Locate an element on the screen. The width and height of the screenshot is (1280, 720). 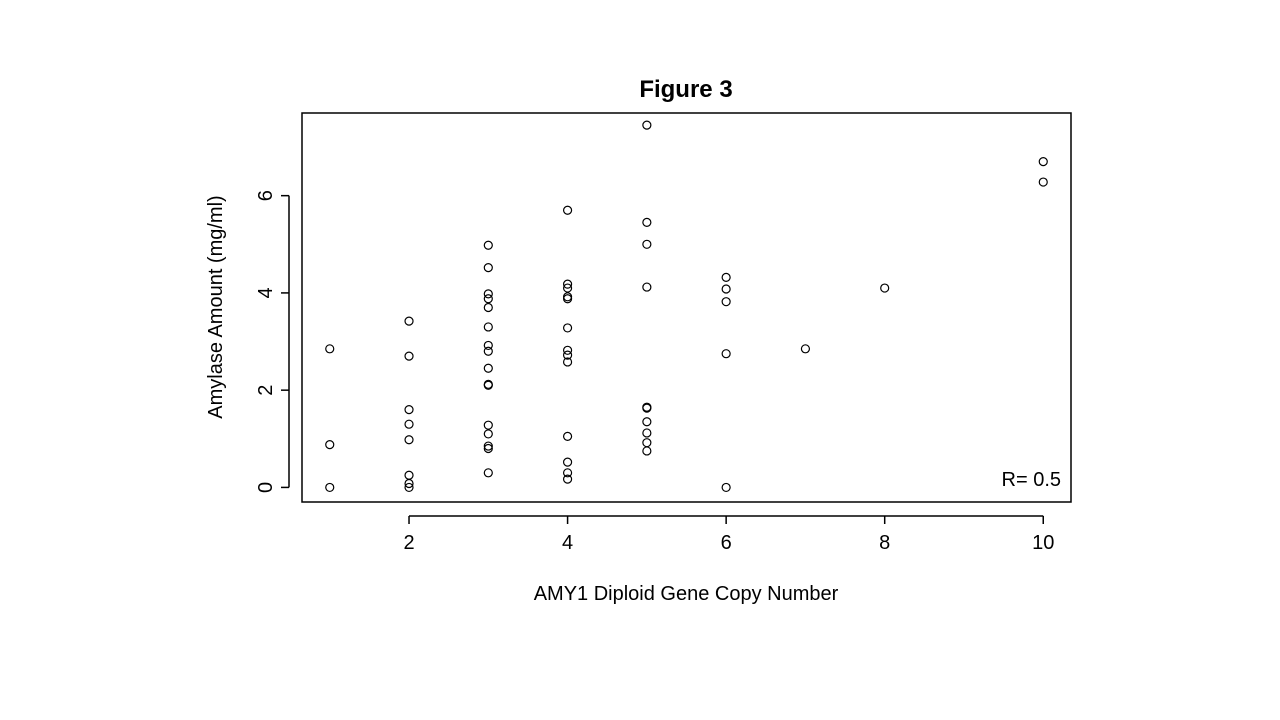
x-tick-label: 8 is located at coordinates (884, 543).